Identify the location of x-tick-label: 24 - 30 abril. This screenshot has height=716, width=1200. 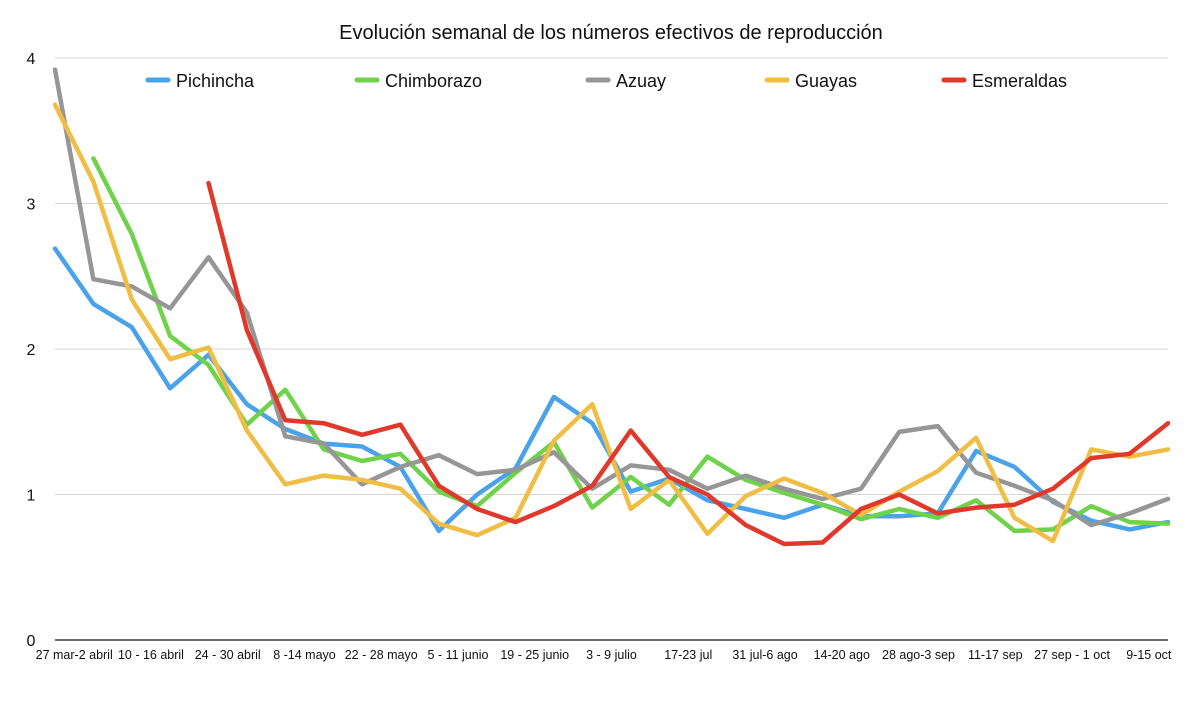
(228, 655).